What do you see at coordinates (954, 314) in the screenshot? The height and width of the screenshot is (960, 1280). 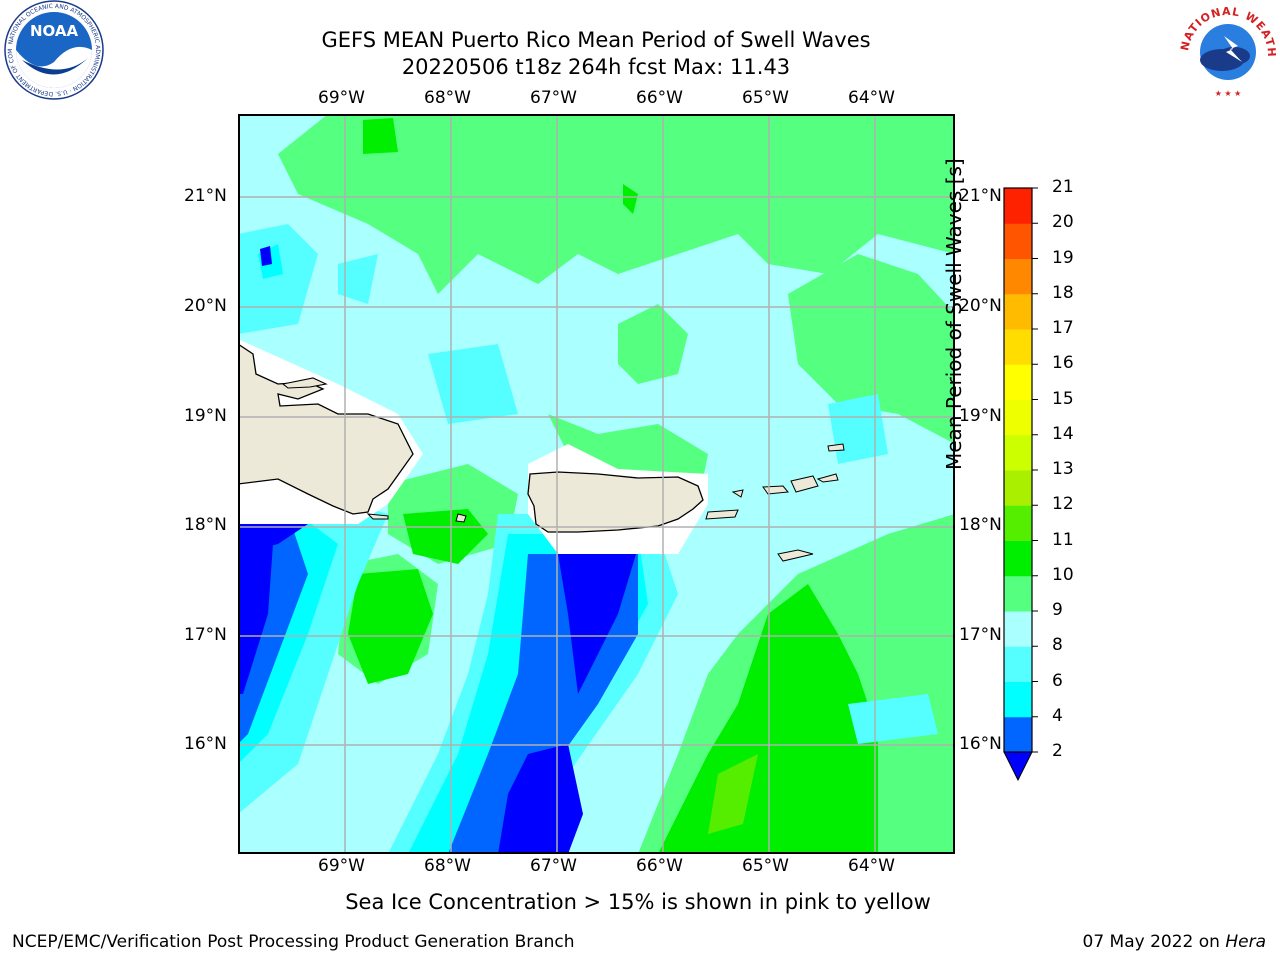 I see `colorbar-title: Mean Period of Swell Waves [s]` at bounding box center [954, 314].